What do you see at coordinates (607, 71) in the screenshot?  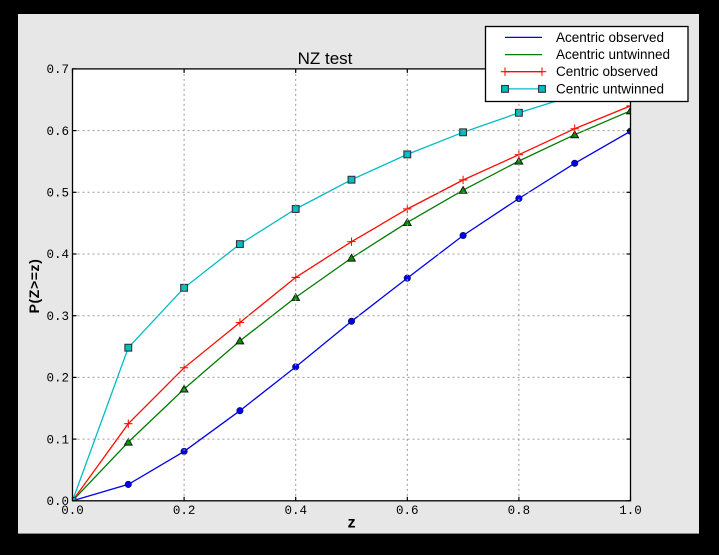 I see `svg-text: Centric observed` at bounding box center [607, 71].